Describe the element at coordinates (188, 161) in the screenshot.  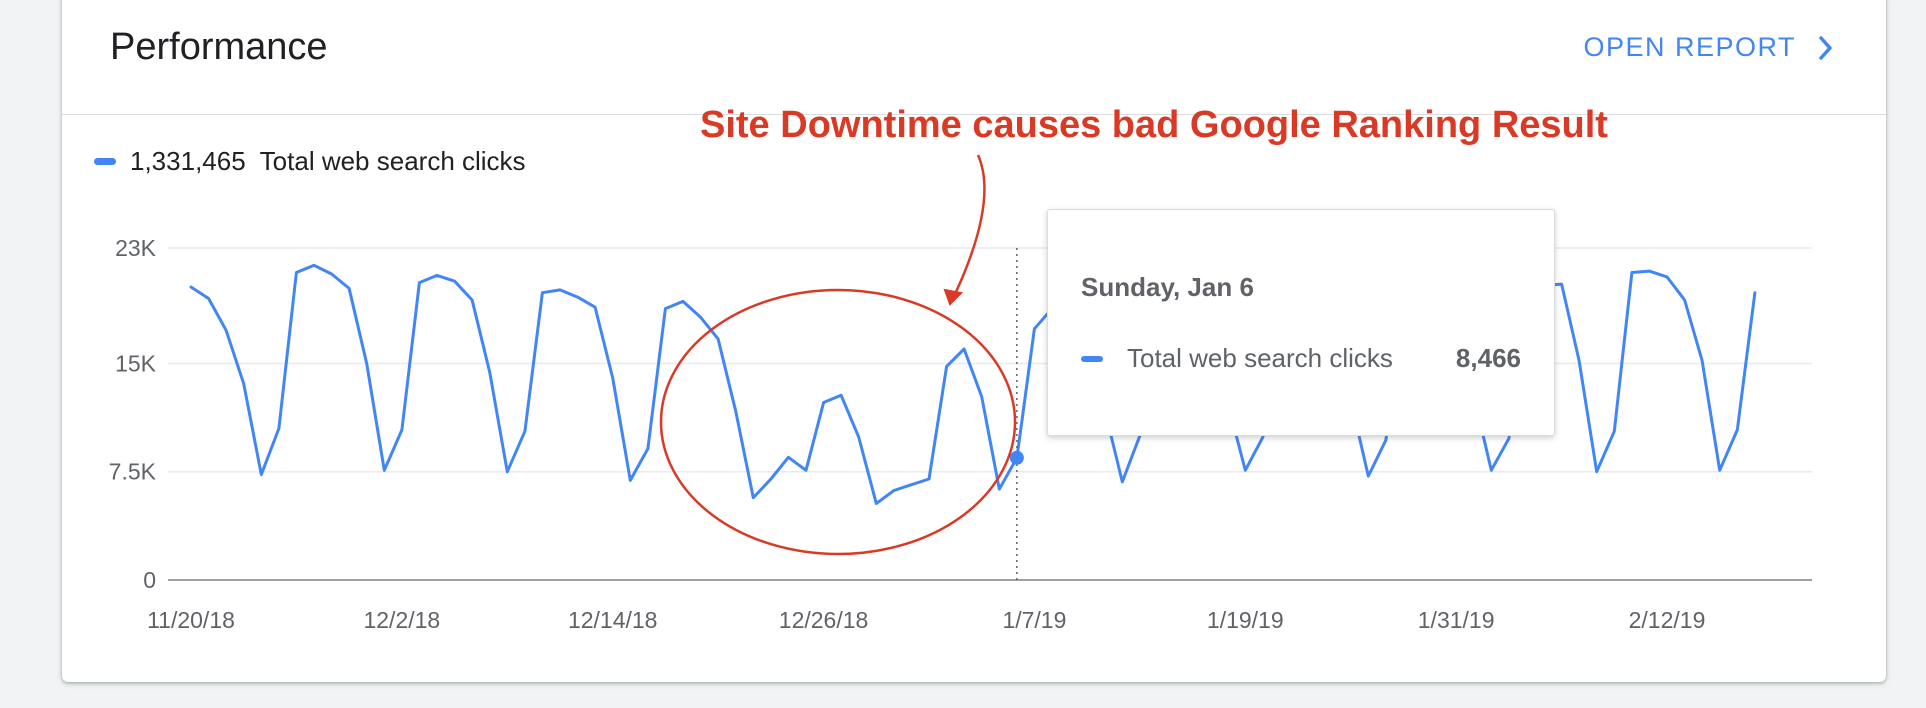
I see `legend-total: 1,331,465` at that location.